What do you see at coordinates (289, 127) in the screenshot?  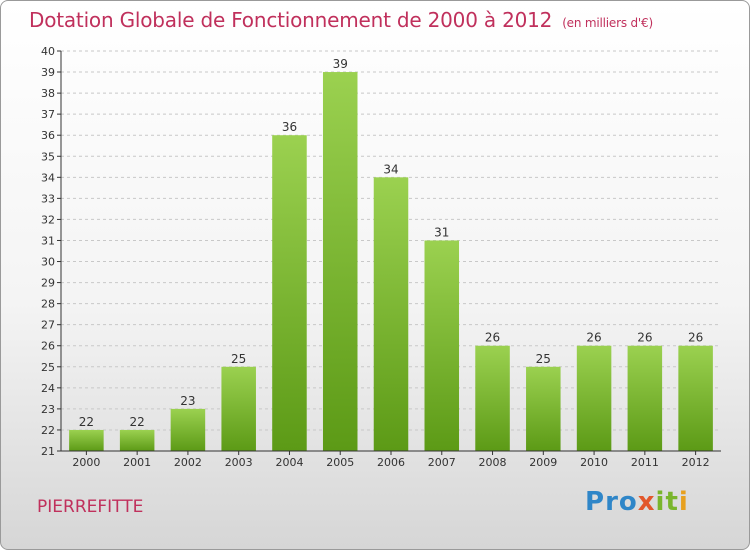 I see `bar-value-label: 36` at bounding box center [289, 127].